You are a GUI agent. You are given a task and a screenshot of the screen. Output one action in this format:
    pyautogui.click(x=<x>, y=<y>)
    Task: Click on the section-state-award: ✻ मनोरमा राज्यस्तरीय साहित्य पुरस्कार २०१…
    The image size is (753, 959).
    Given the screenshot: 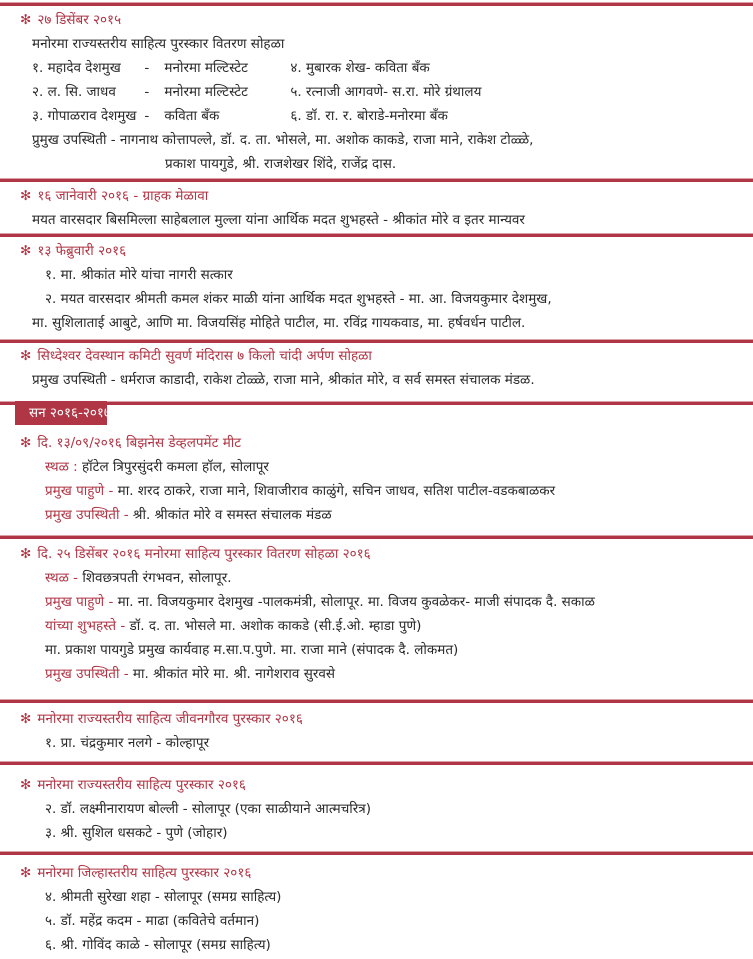 What is the action you would take?
    pyautogui.click(x=376, y=809)
    